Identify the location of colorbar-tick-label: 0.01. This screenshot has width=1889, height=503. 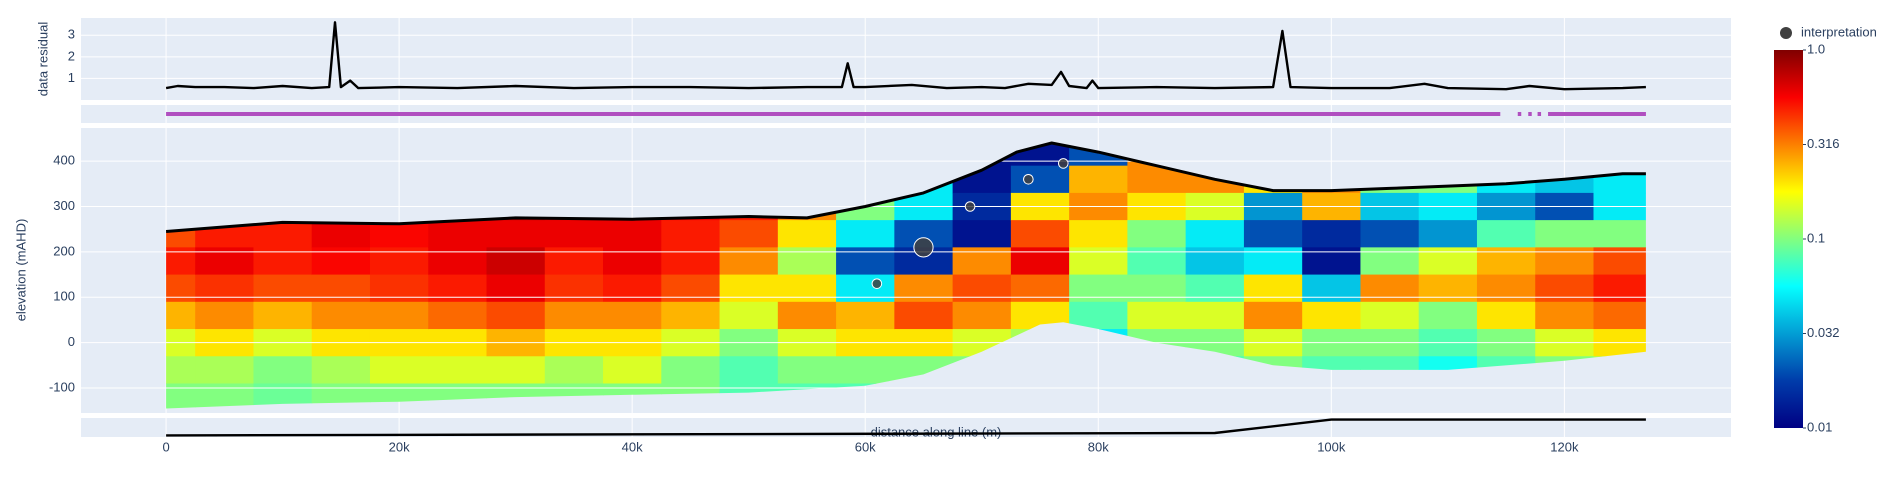
(1819, 426).